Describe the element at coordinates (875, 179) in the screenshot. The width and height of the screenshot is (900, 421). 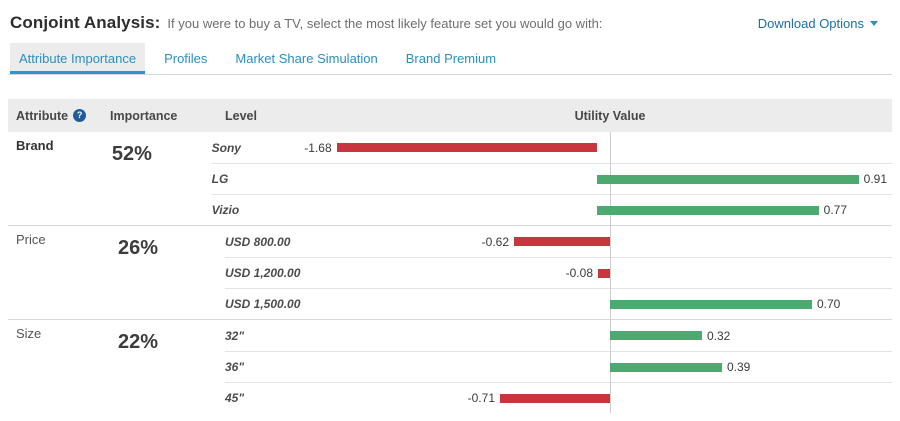
I see `utility-value-label: 0.91` at that location.